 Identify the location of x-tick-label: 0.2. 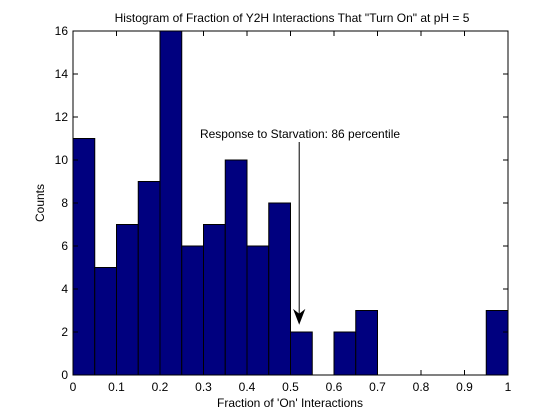
(160, 387).